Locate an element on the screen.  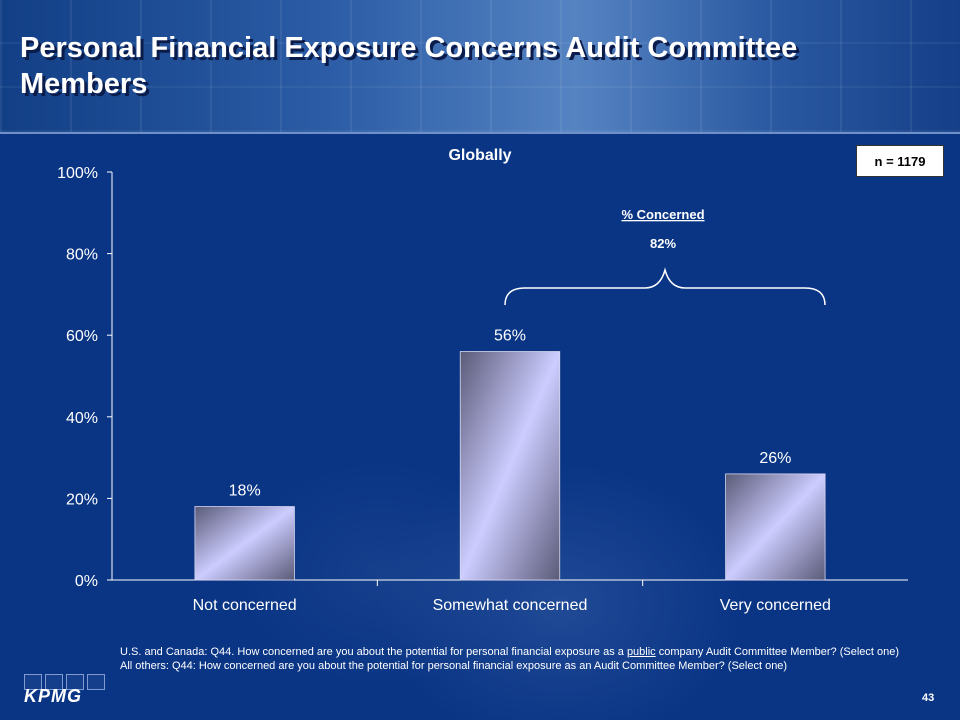
category-label: Not concerned is located at coordinates (245, 605).